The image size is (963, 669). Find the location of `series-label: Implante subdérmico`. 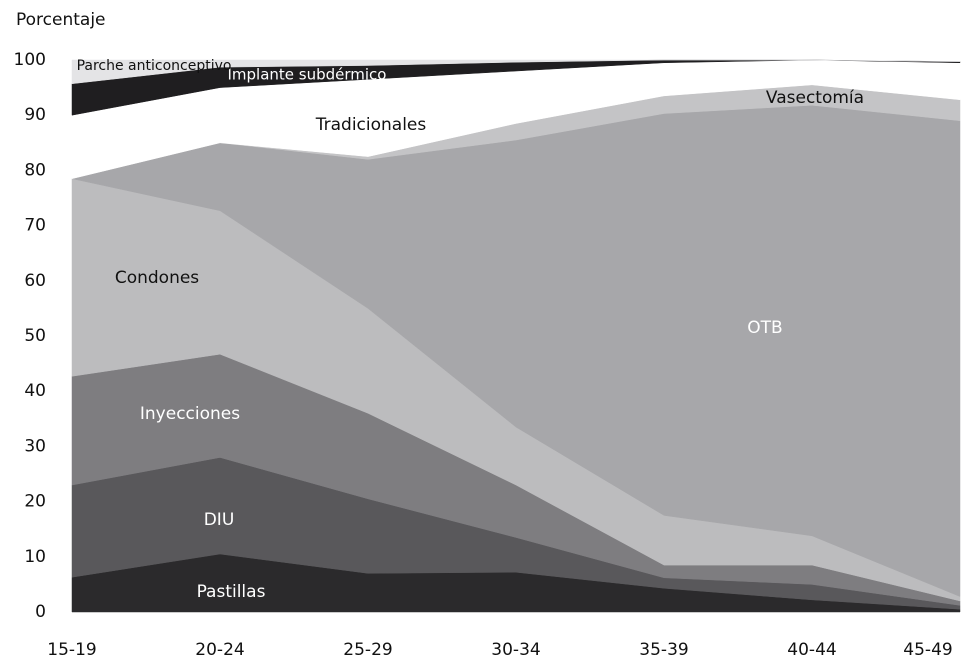

series-label: Implante subdérmico is located at coordinates (306, 75).